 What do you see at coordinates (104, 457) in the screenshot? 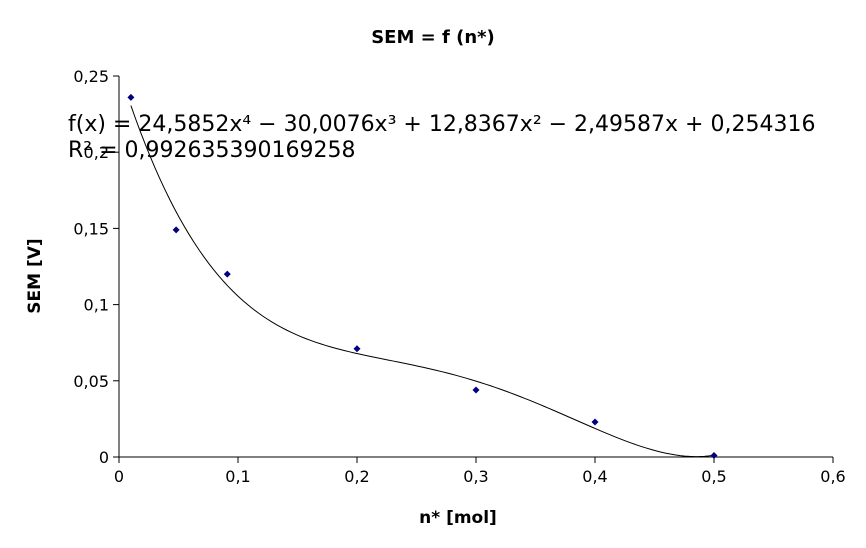
I see `y-tick-label: 0` at bounding box center [104, 457].